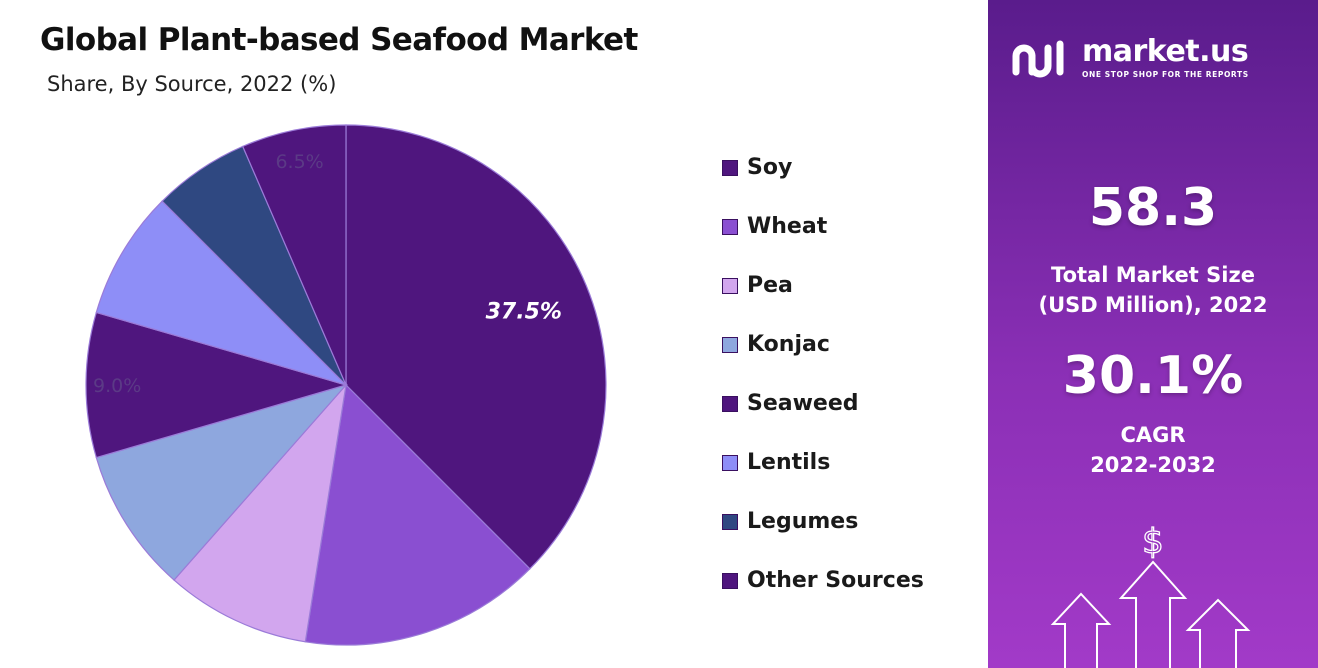 This screenshot has height=668, width=1318. What do you see at coordinates (294, 255) in the screenshot?
I see `pie-slice-other-sources` at bounding box center [294, 255].